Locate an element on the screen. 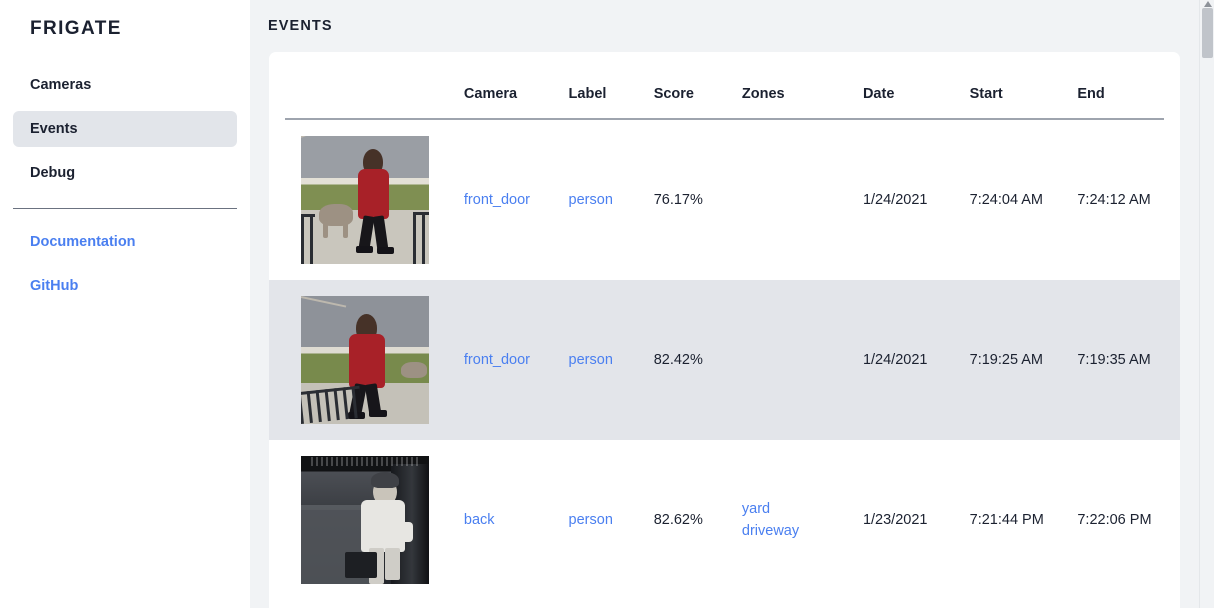 Image resolution: width=1214 pixels, height=608 pixels. person-head is located at coordinates (373, 162).